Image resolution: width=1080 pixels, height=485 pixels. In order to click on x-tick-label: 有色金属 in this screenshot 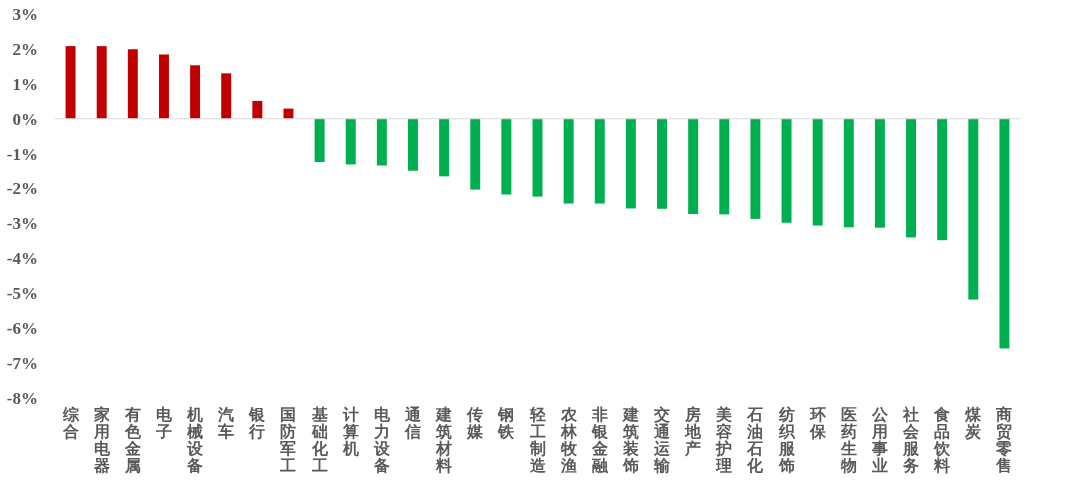, I will do `click(132, 440)`.